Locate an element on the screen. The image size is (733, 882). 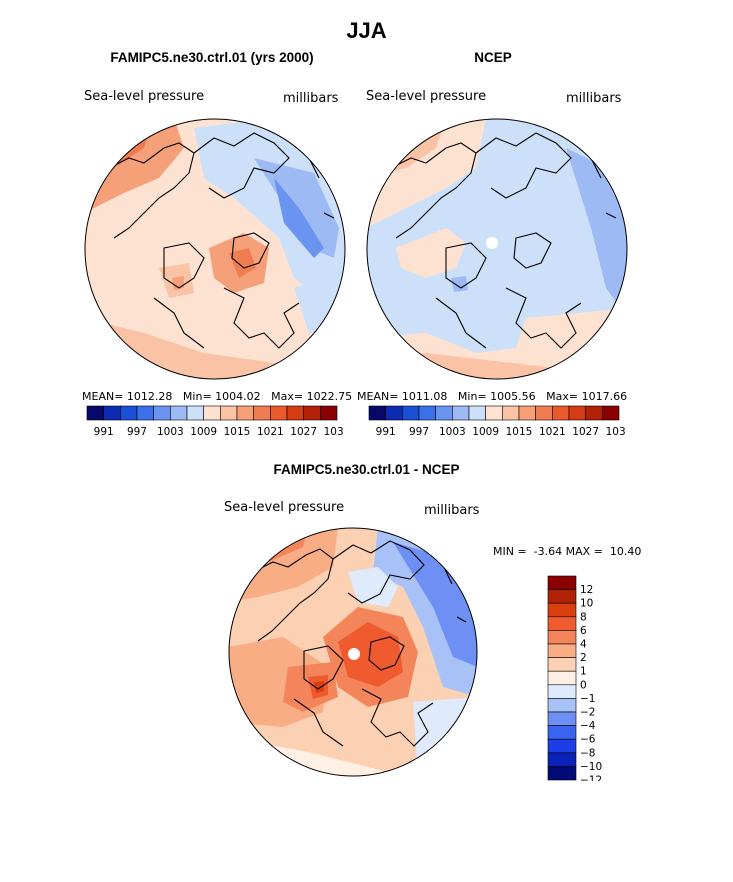
colorbar-tick-label: 997 is located at coordinates (137, 432).